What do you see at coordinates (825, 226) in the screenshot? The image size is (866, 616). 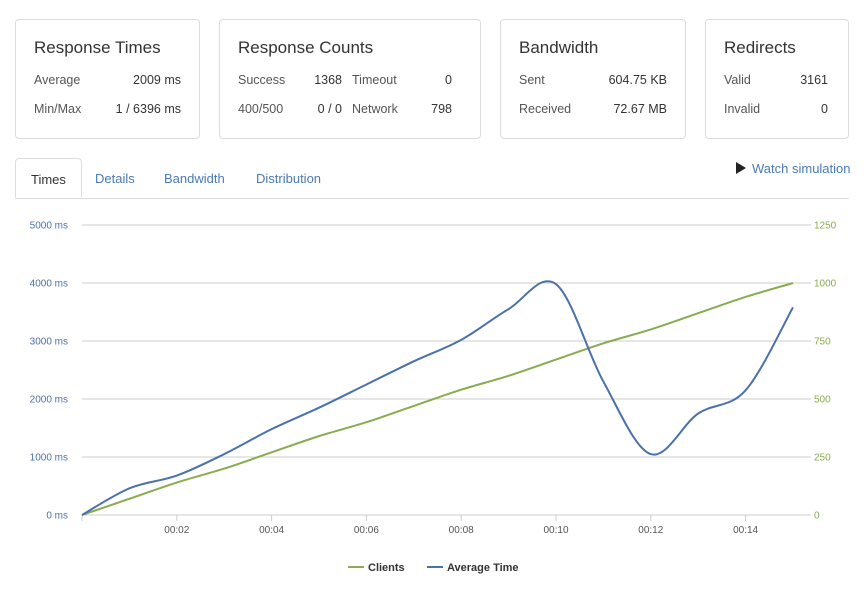 I see `y-right-tick-label: 1250` at bounding box center [825, 226].